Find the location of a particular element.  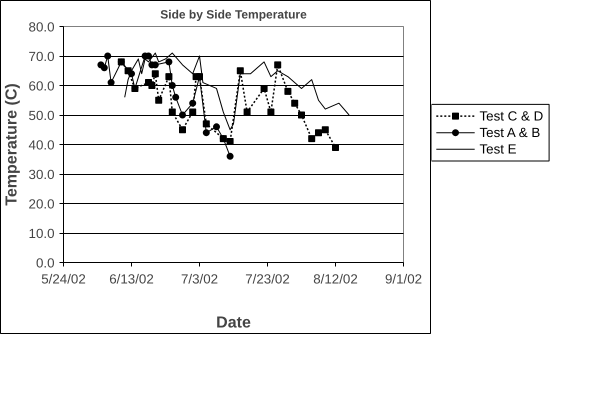

legend-label: Test A & B is located at coordinates (510, 132).